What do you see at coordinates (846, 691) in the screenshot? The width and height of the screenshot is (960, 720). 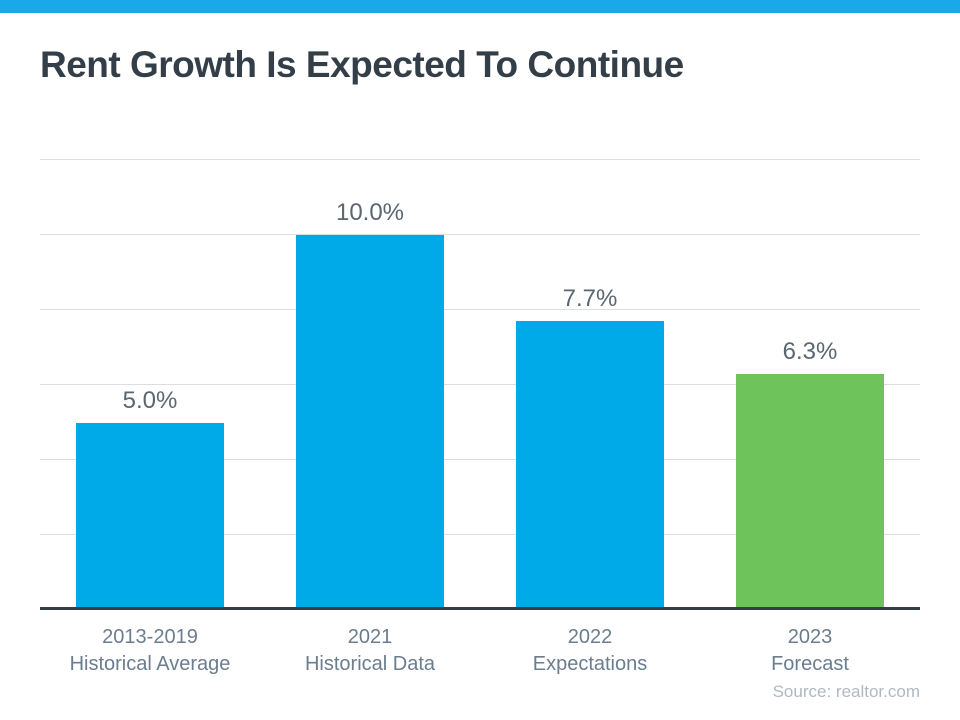 I see `source-attribution: Source: realtor.com` at bounding box center [846, 691].